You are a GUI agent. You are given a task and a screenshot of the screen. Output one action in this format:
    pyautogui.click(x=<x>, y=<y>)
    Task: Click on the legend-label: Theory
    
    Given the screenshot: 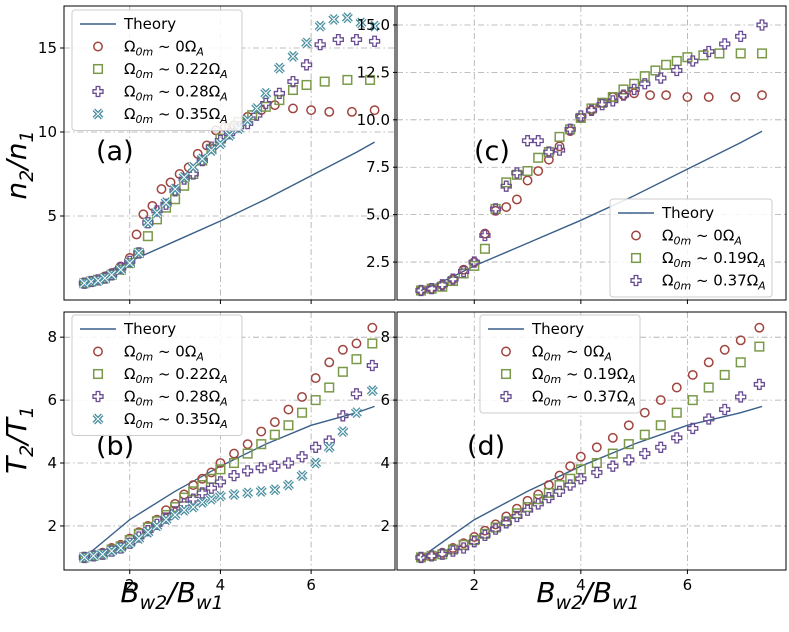 What is the action you would take?
    pyautogui.click(x=557, y=329)
    